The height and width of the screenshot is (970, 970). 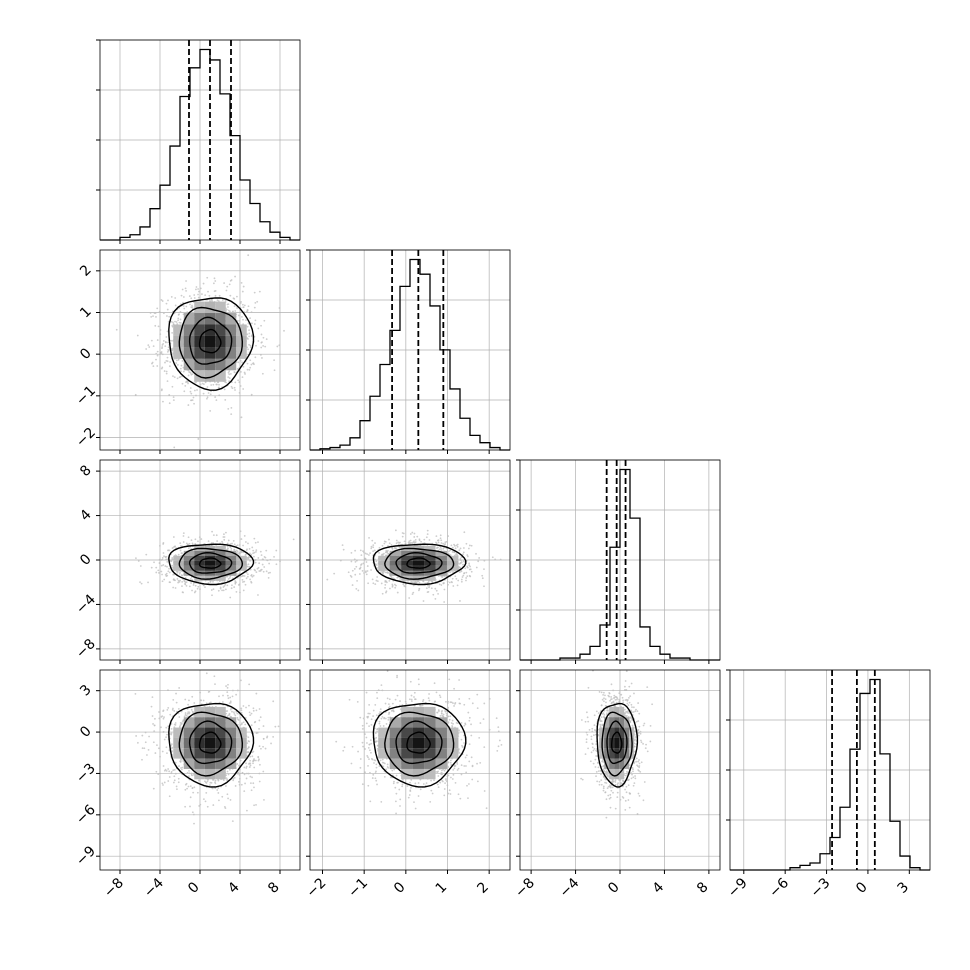 What do you see at coordinates (211, 563) in the screenshot?
I see `contour-line` at bounding box center [211, 563].